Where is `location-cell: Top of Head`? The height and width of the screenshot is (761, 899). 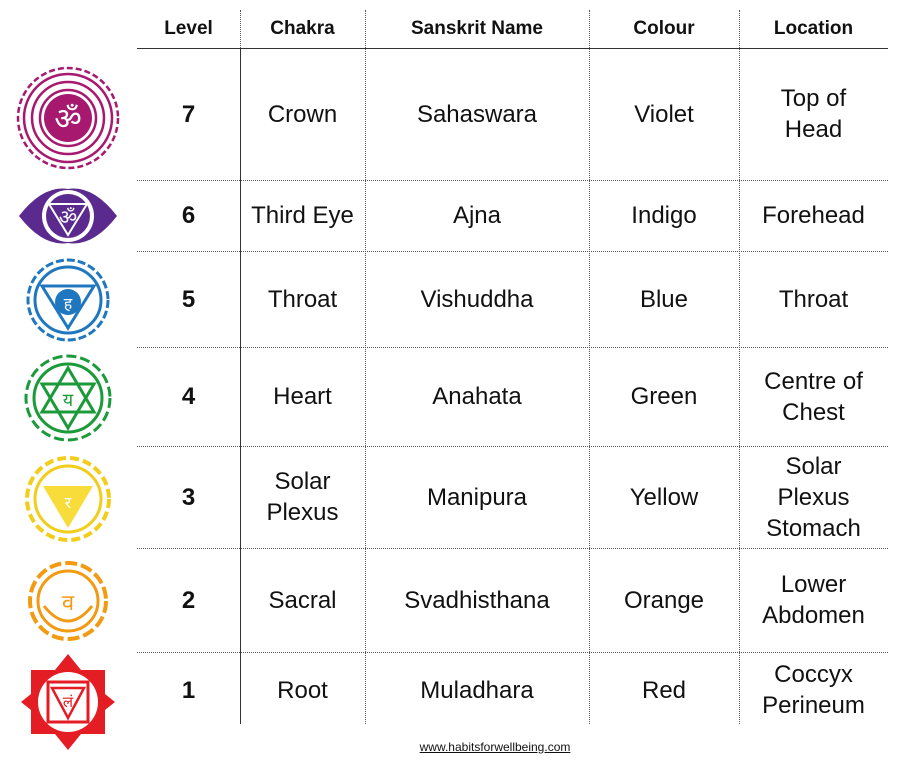
location-cell: Top of Head is located at coordinates (813, 114).